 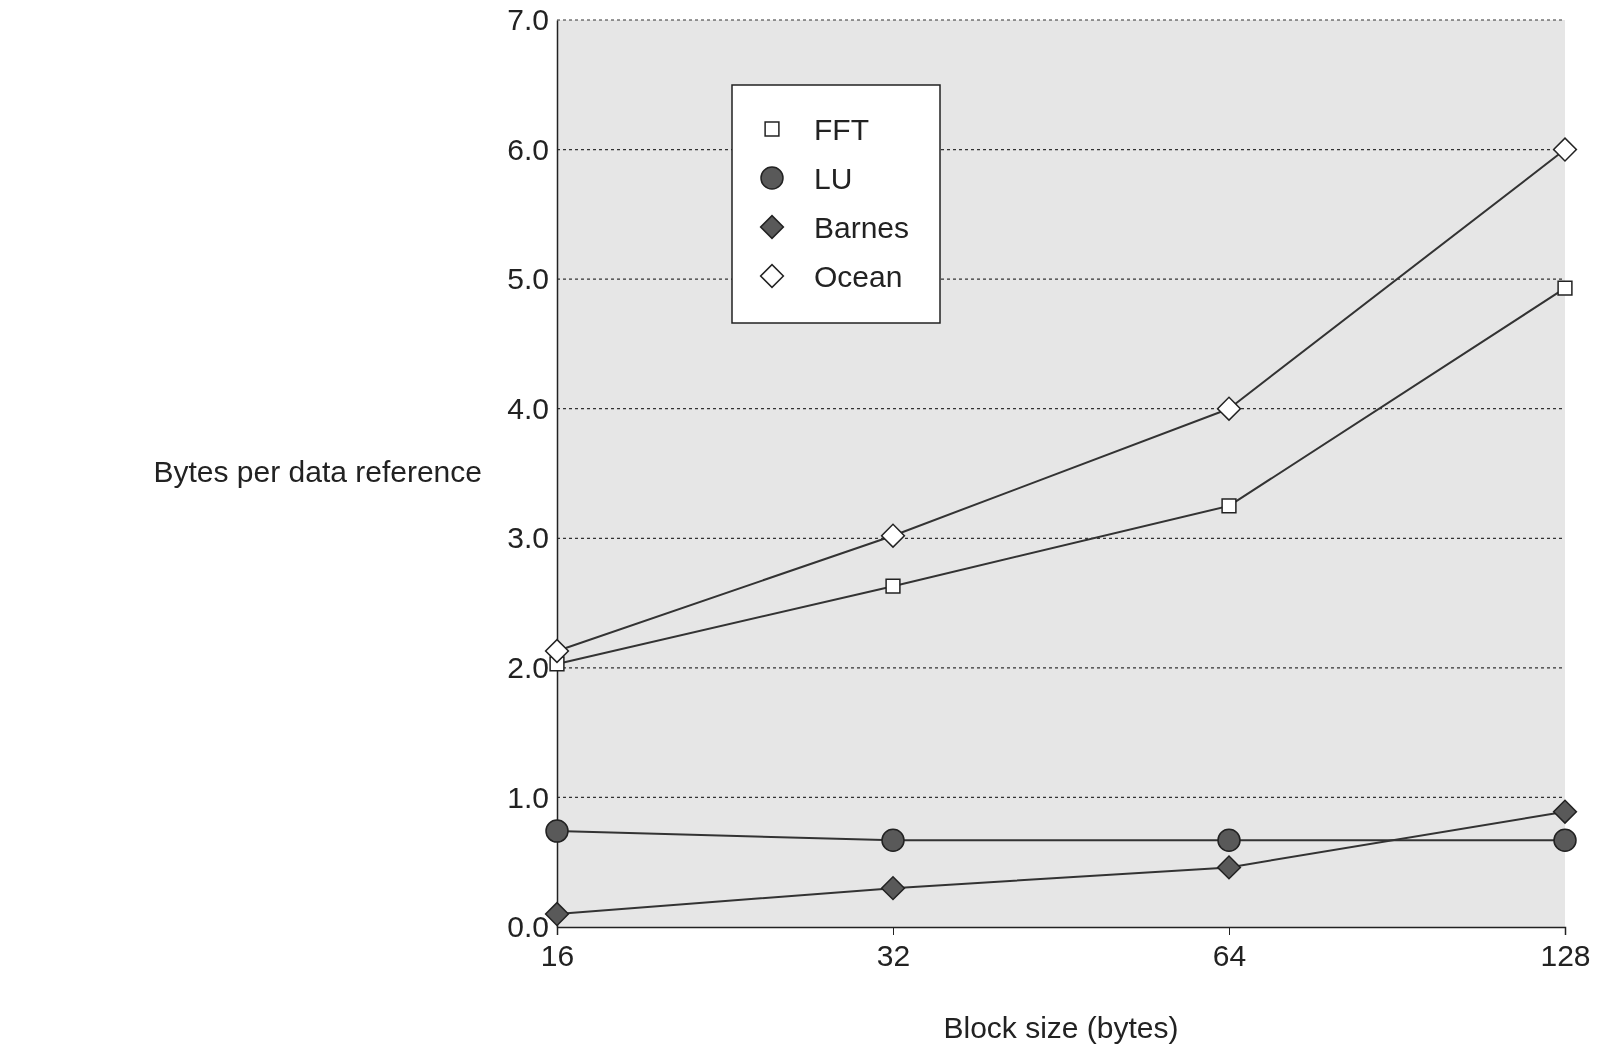 I want to click on y-tick-label: 7.0, so click(x=528, y=20).